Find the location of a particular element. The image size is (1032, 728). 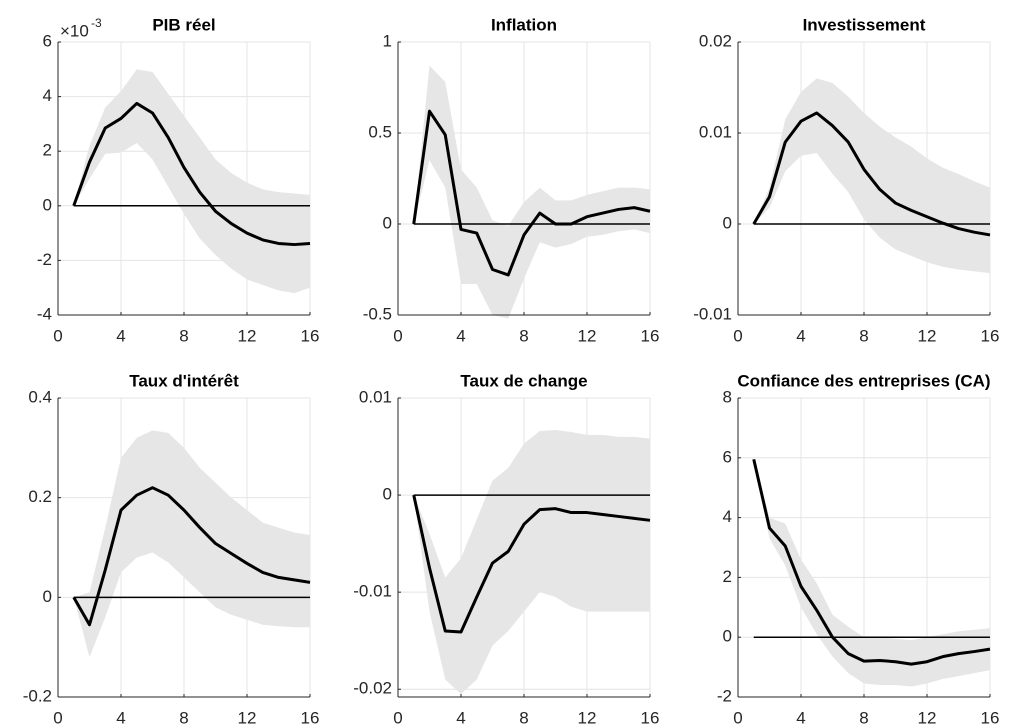

subplot: 0 4 8 12 16 -0.02 -0.01 0 0.01 Taux de change is located at coordinates (506, 549).